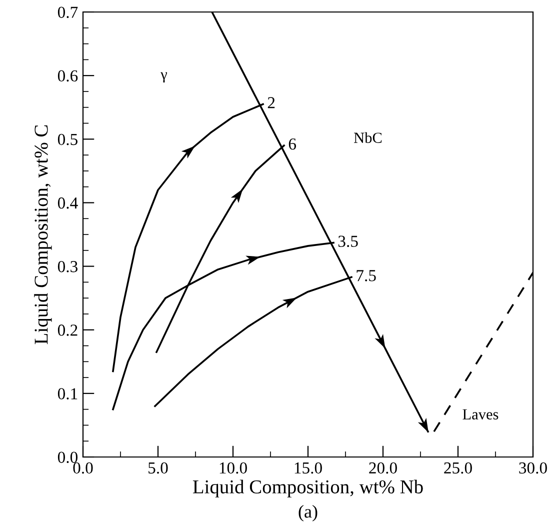 Image resolution: width=549 pixels, height=524 pixels. Describe the element at coordinates (308, 513) in the screenshot. I see `text: (a)` at that location.